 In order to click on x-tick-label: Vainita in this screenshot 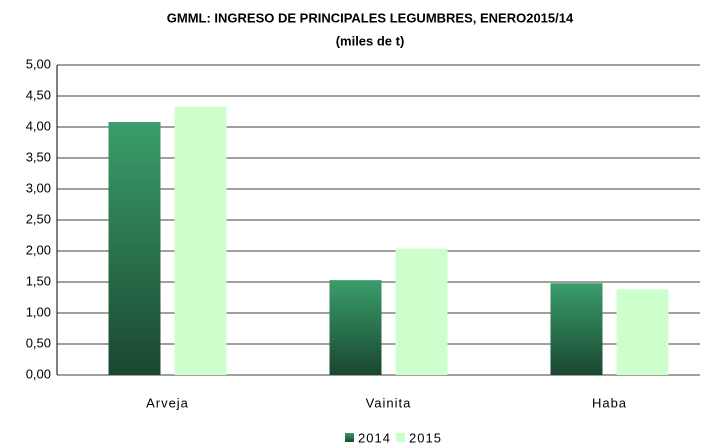, I will do `click(389, 402)`.